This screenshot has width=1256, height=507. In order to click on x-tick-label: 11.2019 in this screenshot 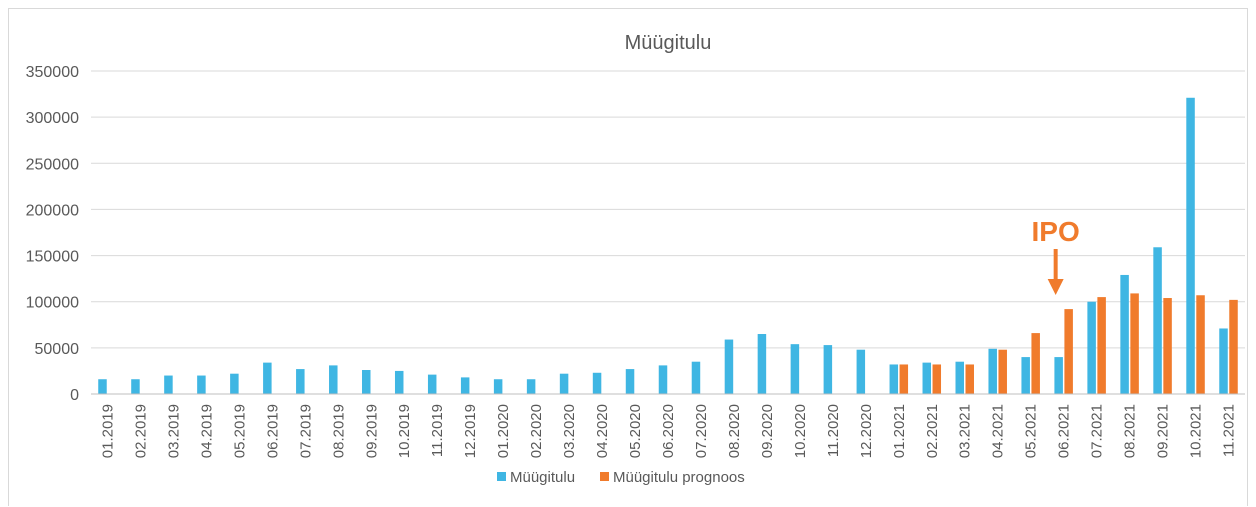, I will do `click(437, 430)`.